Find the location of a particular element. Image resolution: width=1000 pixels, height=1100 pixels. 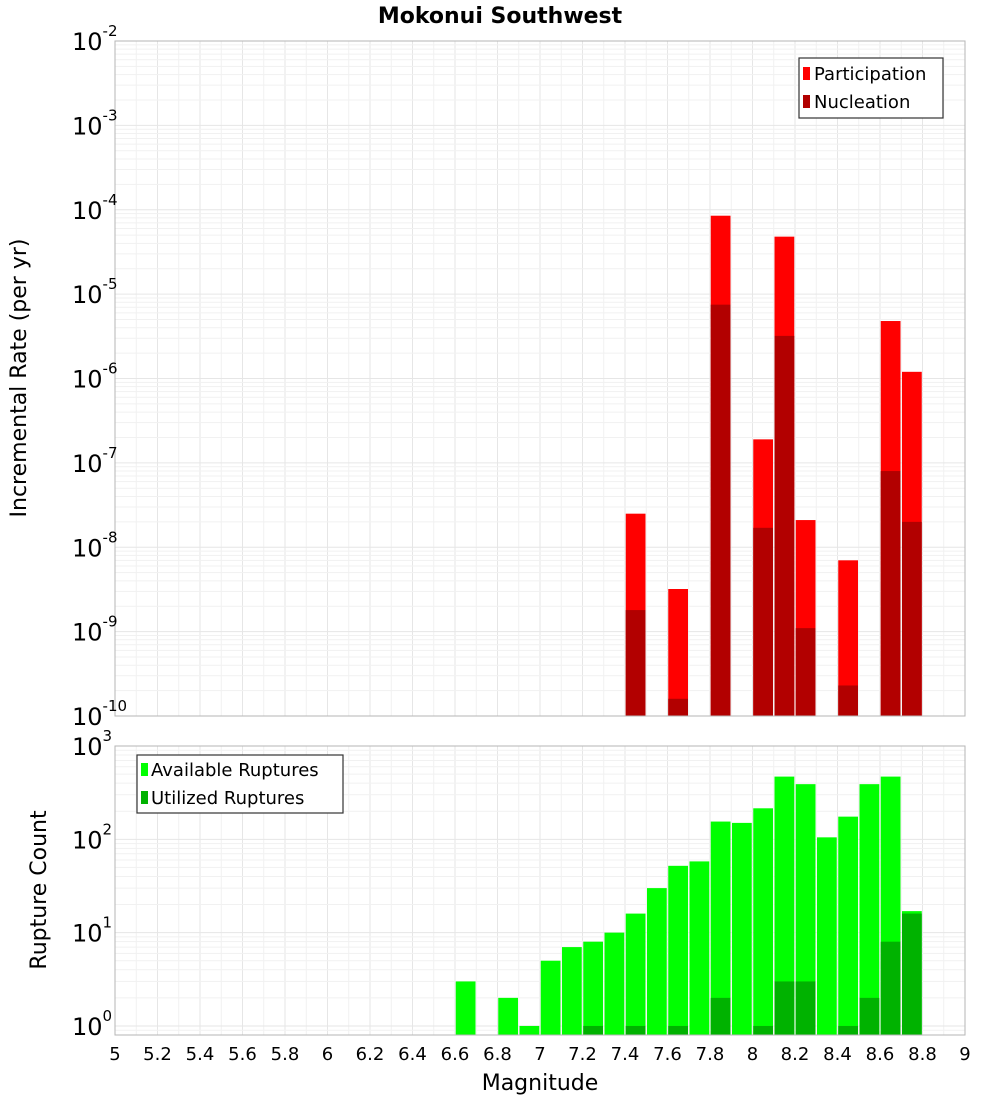

x-tick-label: 7.4 is located at coordinates (625, 1054).